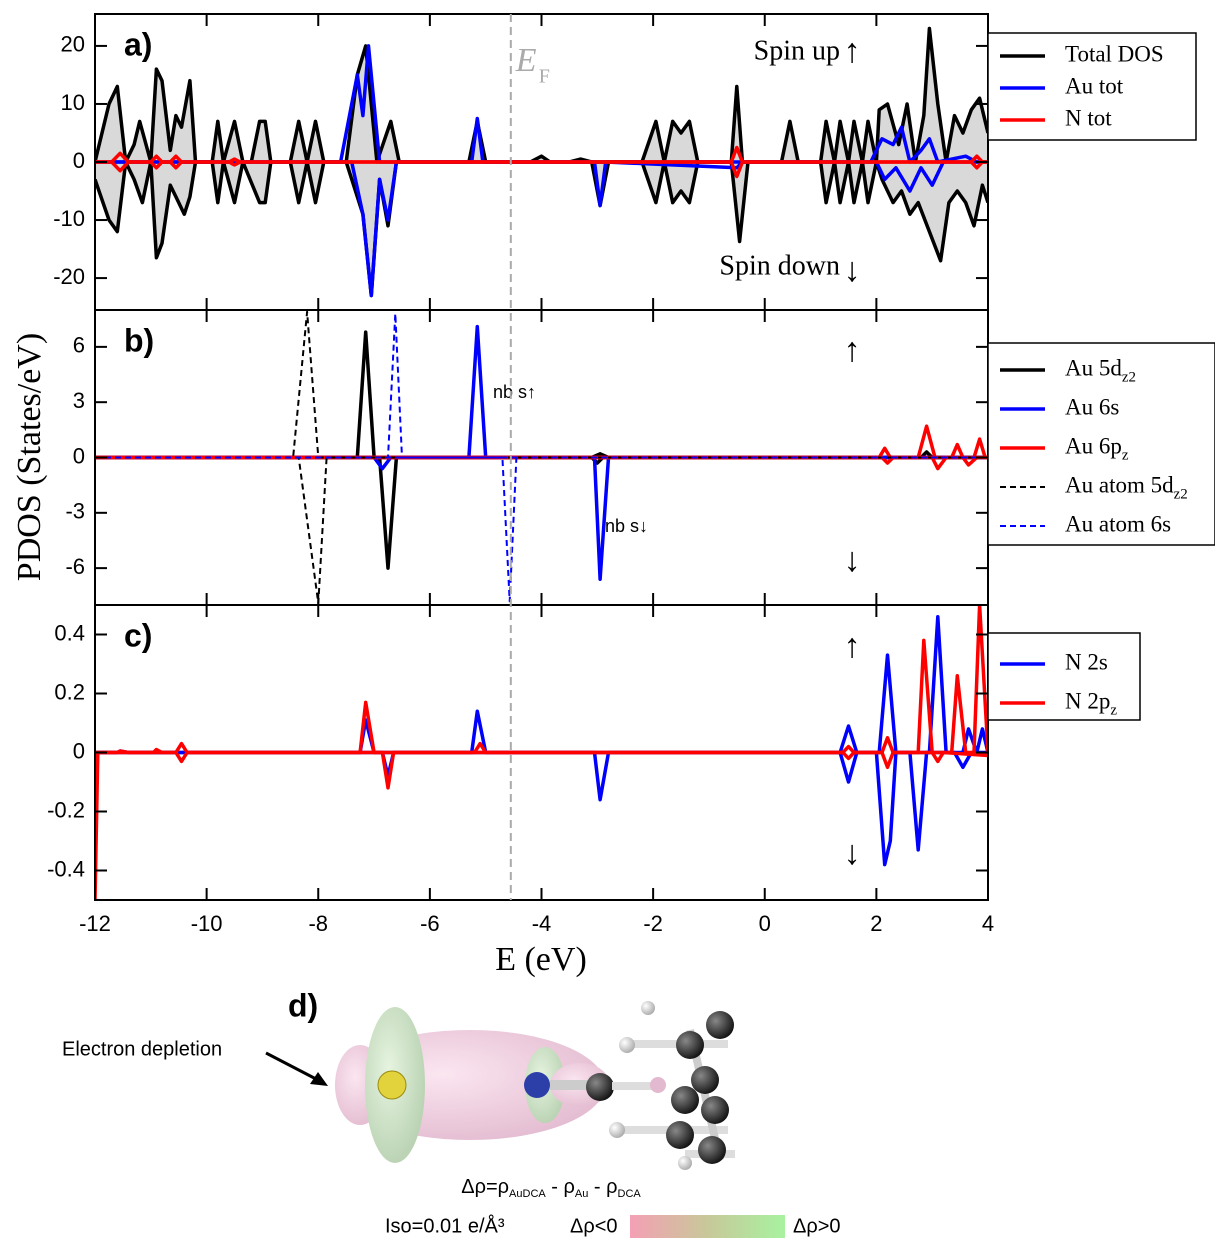 The height and width of the screenshot is (1241, 1215). I want to click on y-tick-label: 6, so click(79, 345).